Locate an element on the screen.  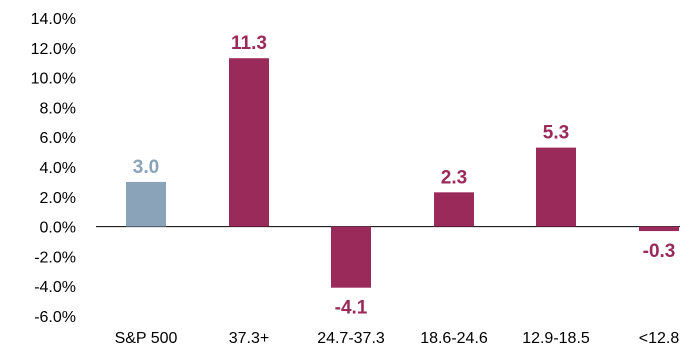
y-tick-label: 8.0% is located at coordinates (58, 108).